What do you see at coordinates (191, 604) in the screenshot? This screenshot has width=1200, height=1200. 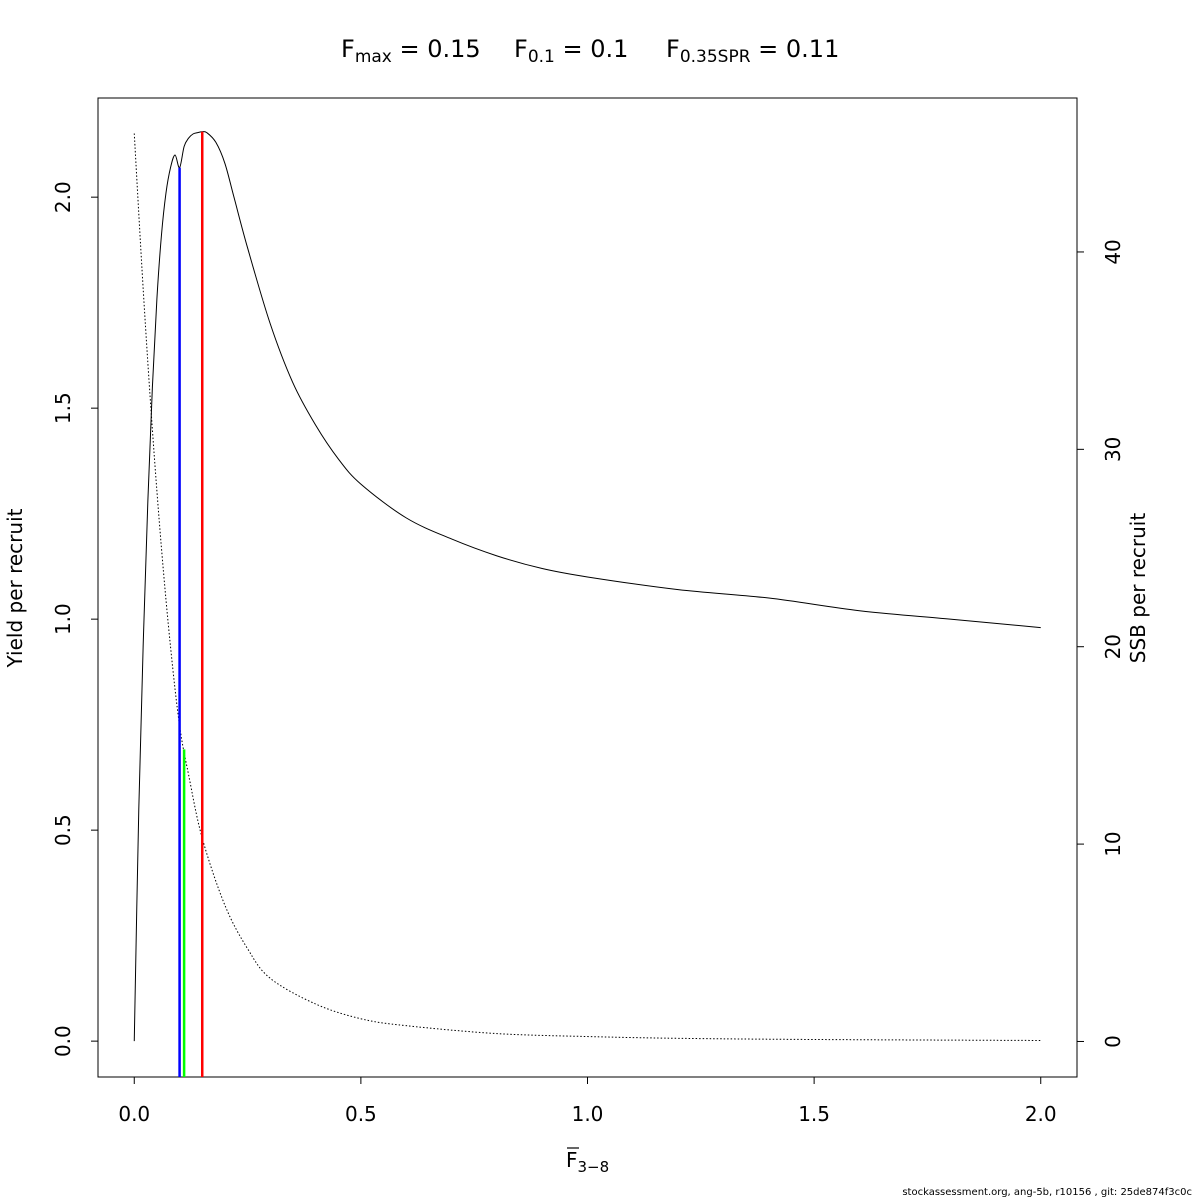 I see `reference-lines` at bounding box center [191, 604].